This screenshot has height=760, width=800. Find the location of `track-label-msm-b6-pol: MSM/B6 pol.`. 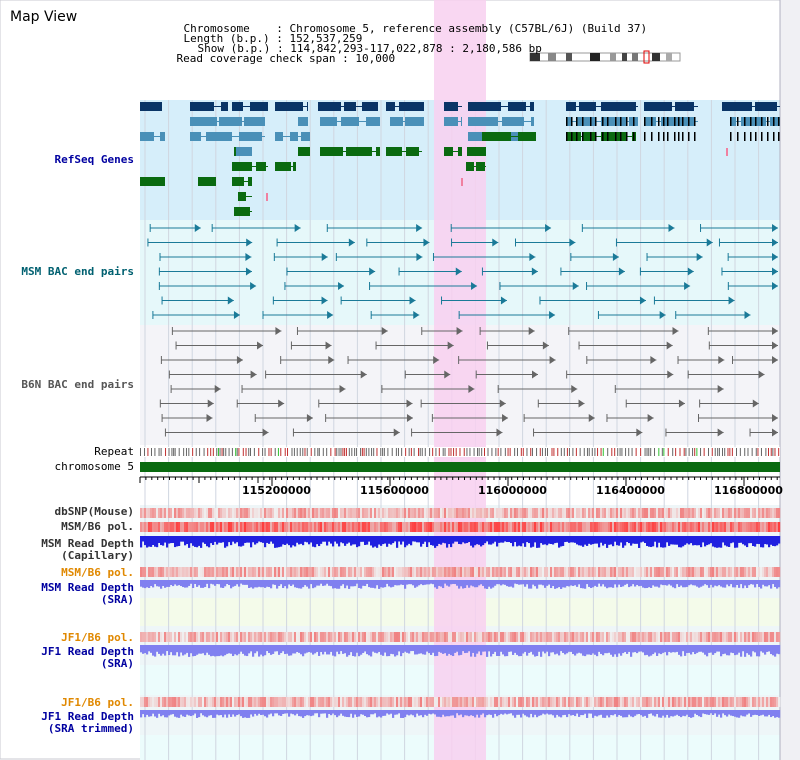

track-label-msm-b6-pol: MSM/B6 pol. is located at coordinates (97, 526).